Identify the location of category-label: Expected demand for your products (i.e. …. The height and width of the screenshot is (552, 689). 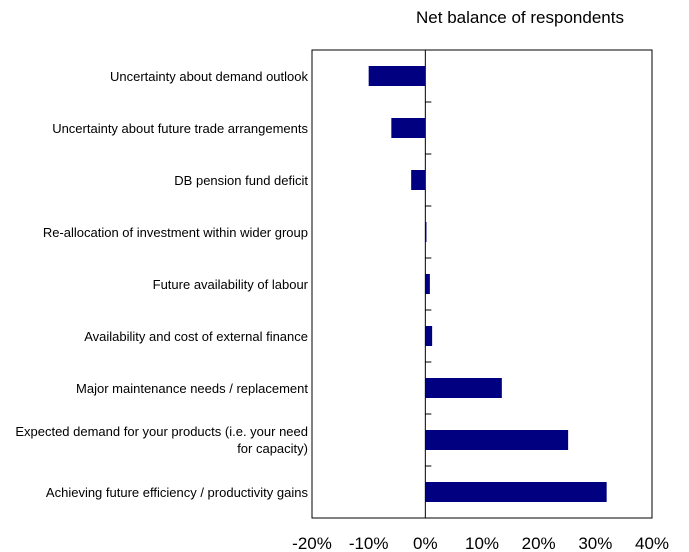
(161, 440).